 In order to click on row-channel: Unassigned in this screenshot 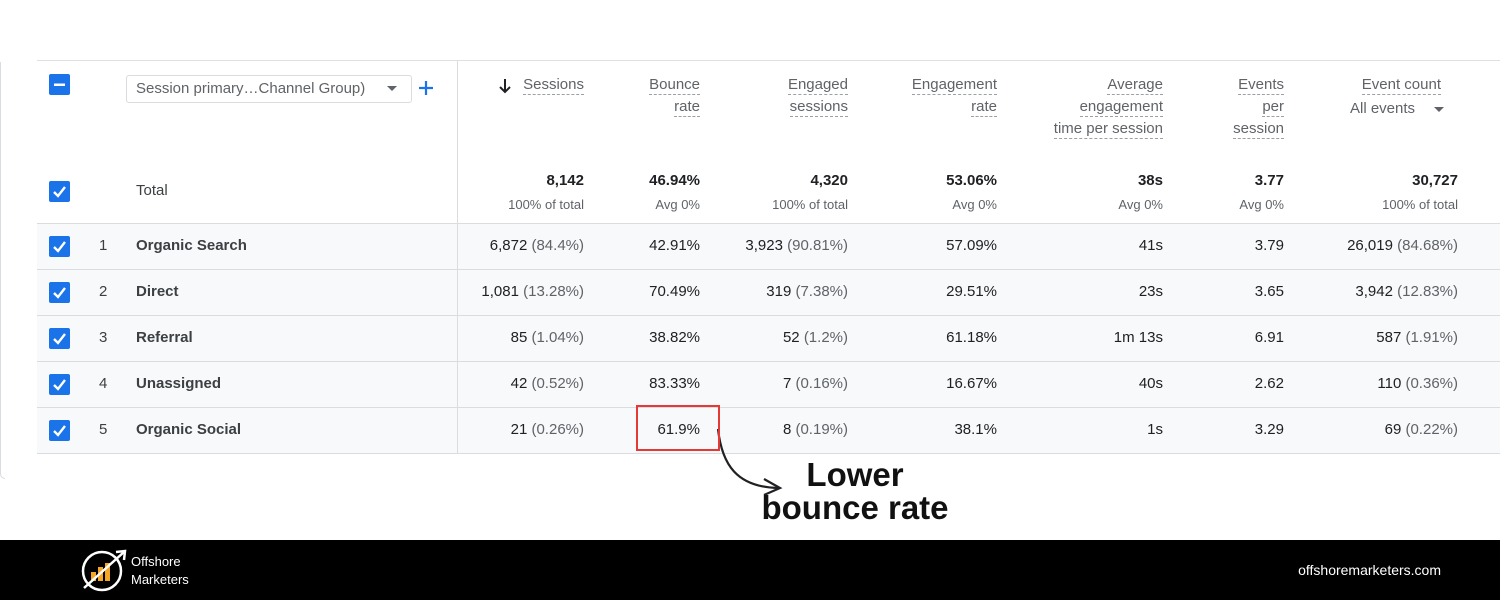, I will do `click(179, 383)`.